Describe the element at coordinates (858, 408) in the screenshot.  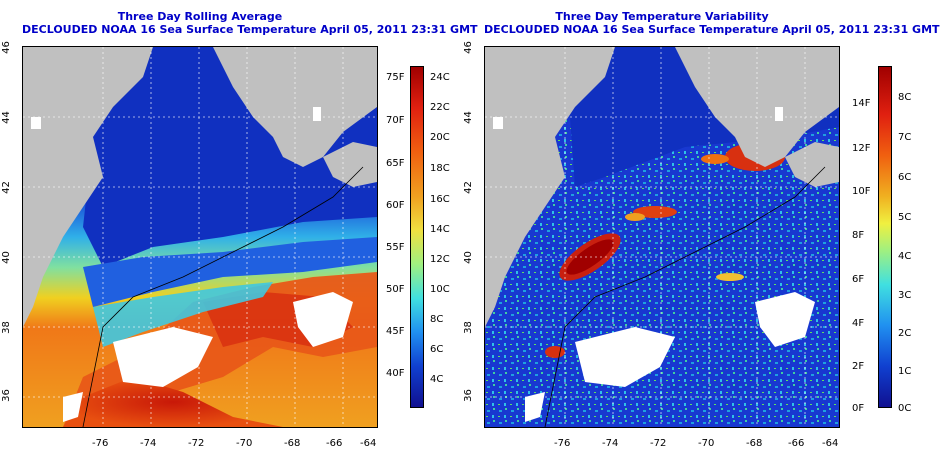
I see `right-cb-f: 0F` at that location.